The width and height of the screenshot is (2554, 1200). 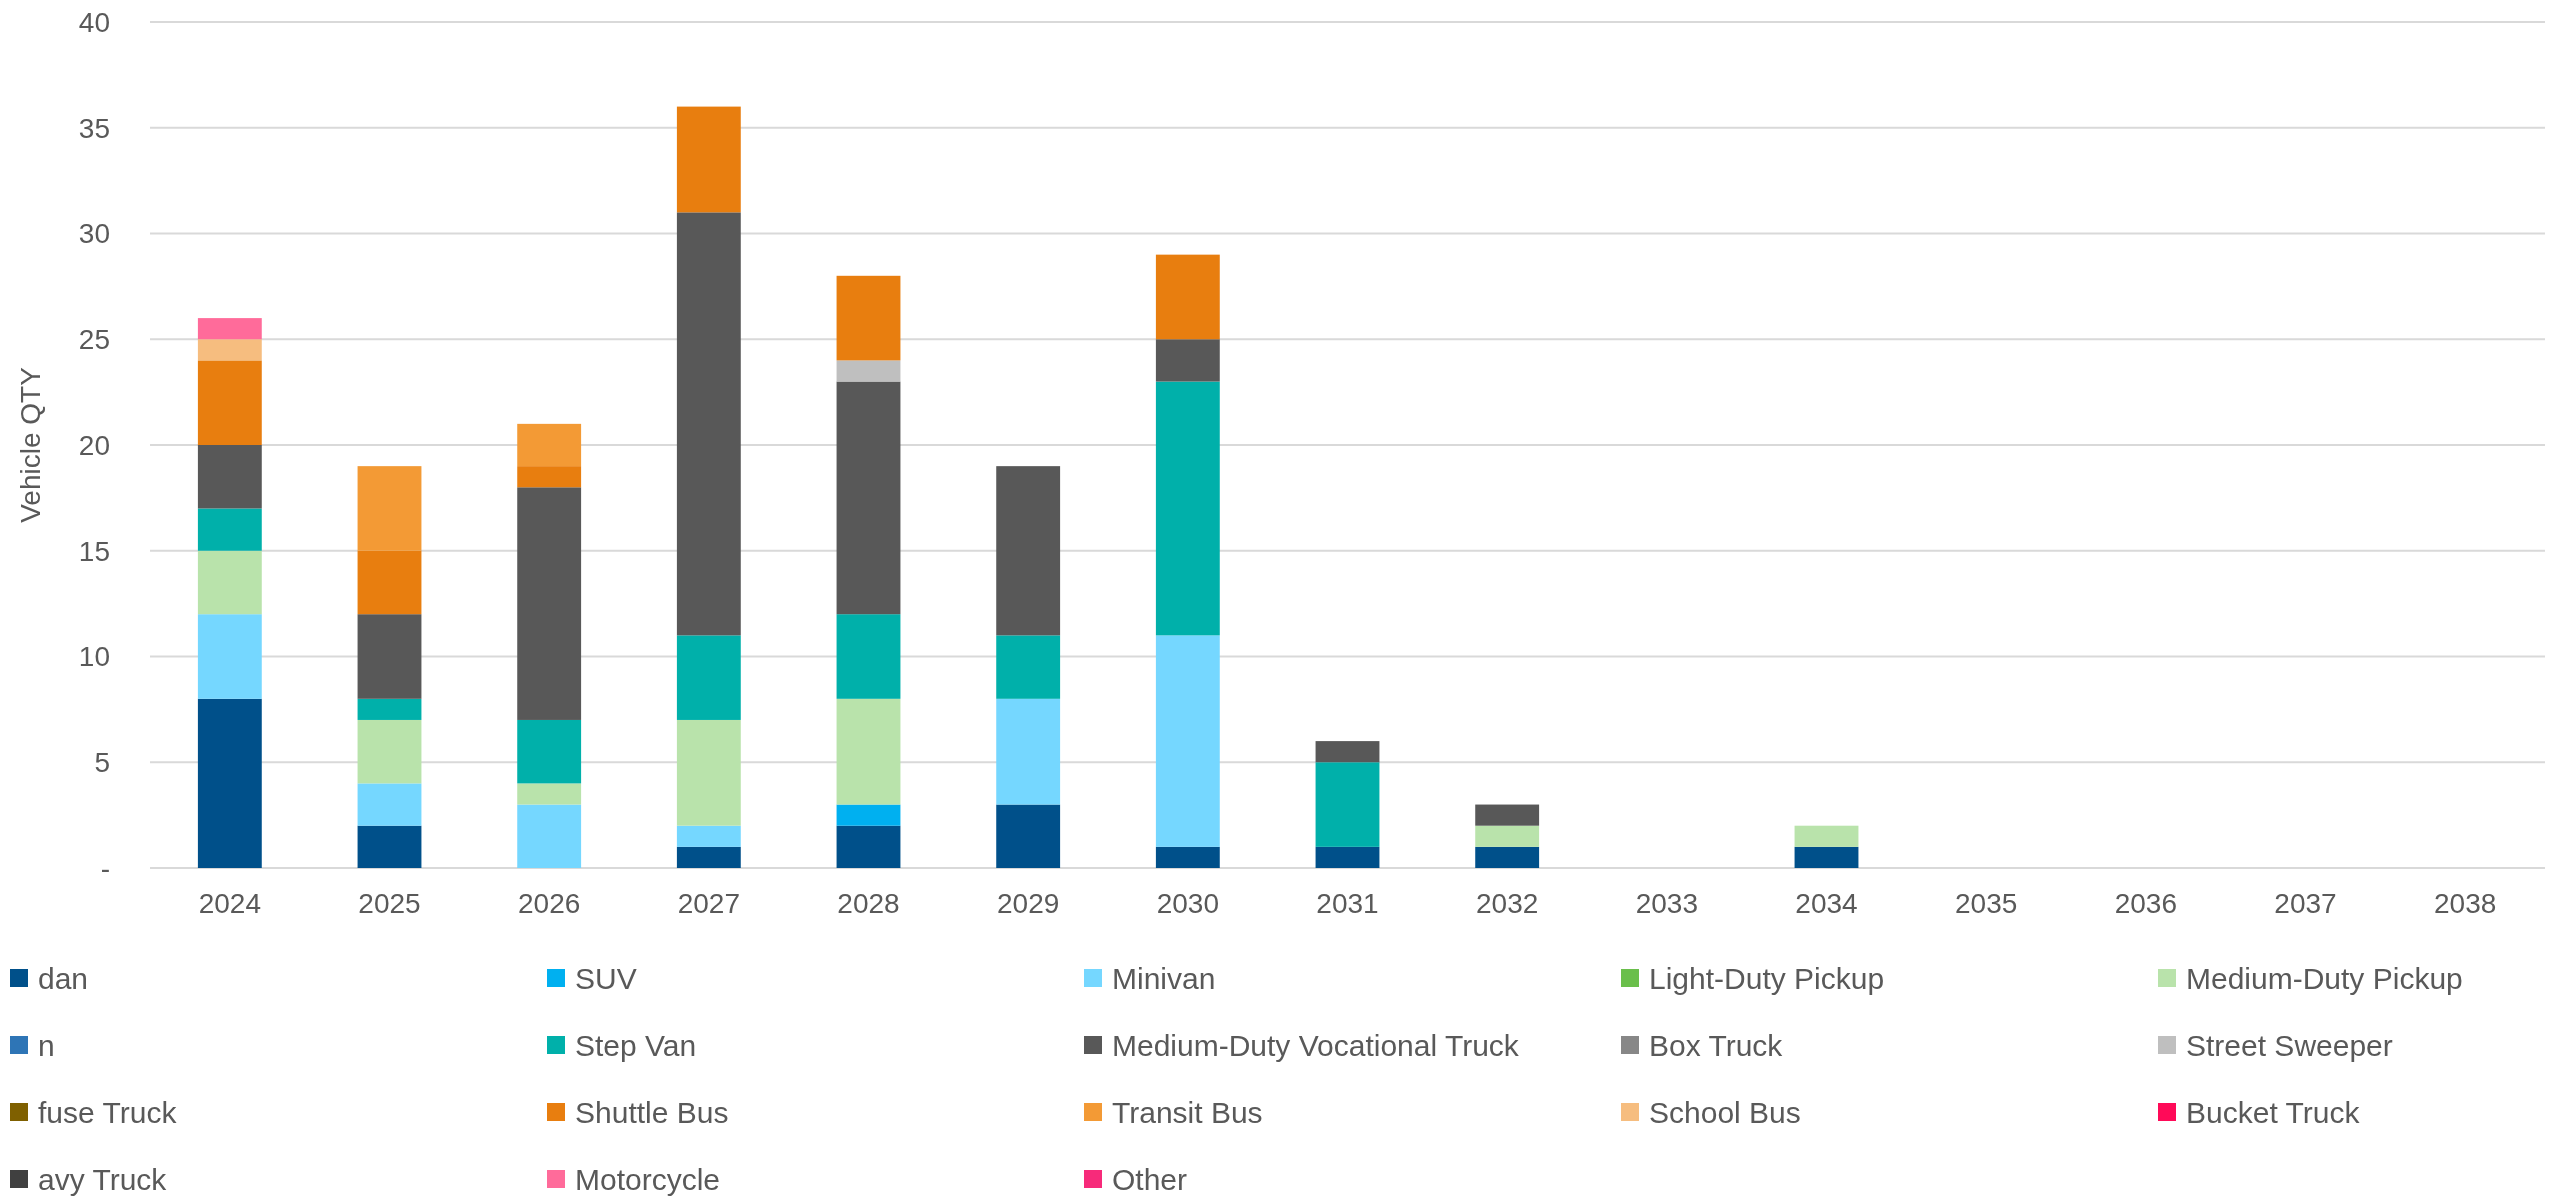 I want to click on x-tick-label: 2030, so click(x=1187, y=903).